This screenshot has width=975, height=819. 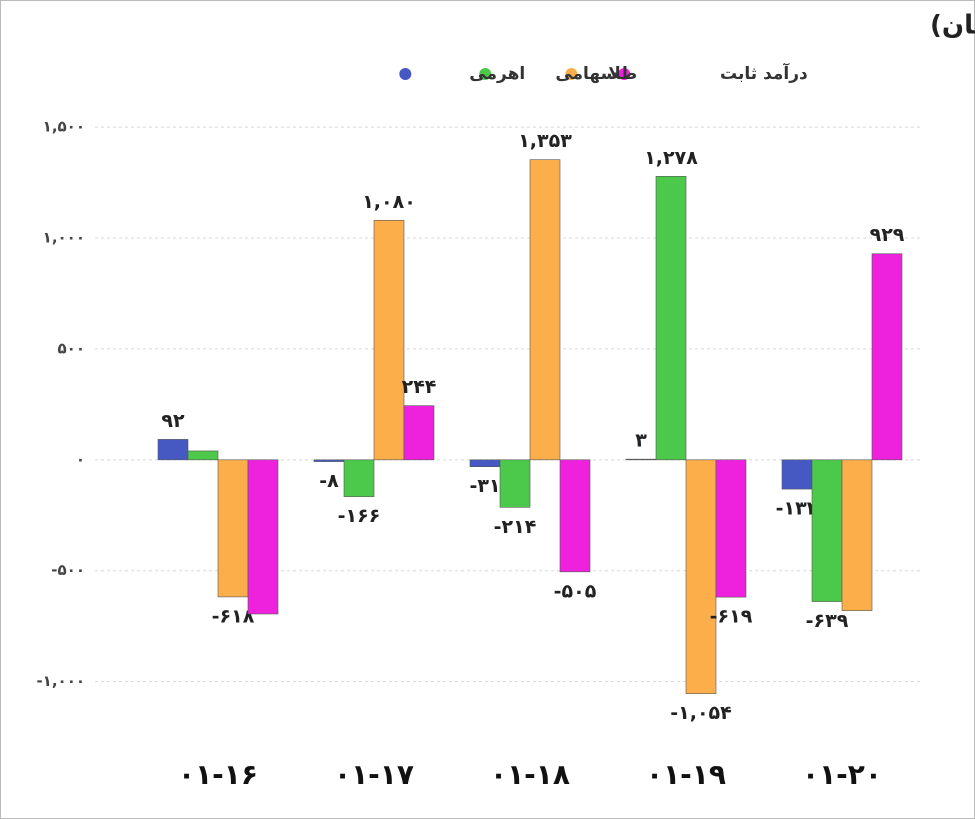 I want to click on data-label: ۱,۰۸۰, so click(x=389, y=202).